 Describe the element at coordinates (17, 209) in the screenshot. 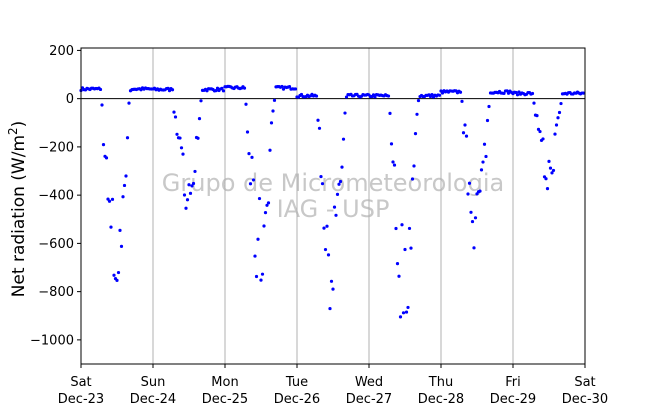

I see `y-axis-label: Net radiation (W/m2)` at that location.